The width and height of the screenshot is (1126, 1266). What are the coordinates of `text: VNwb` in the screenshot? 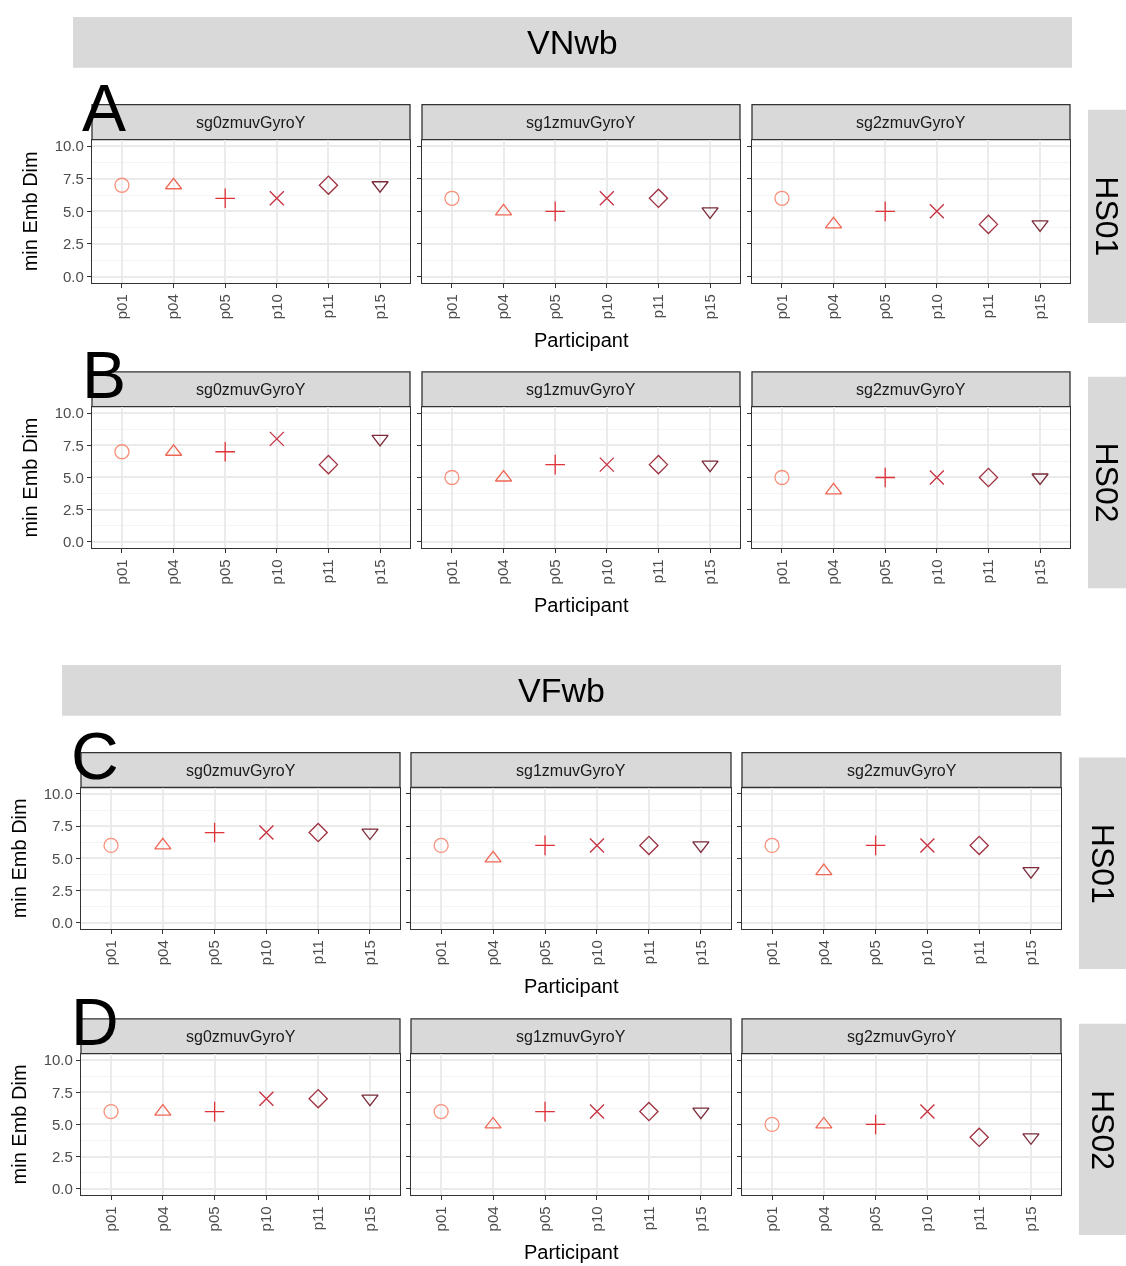 It's located at (572, 42).